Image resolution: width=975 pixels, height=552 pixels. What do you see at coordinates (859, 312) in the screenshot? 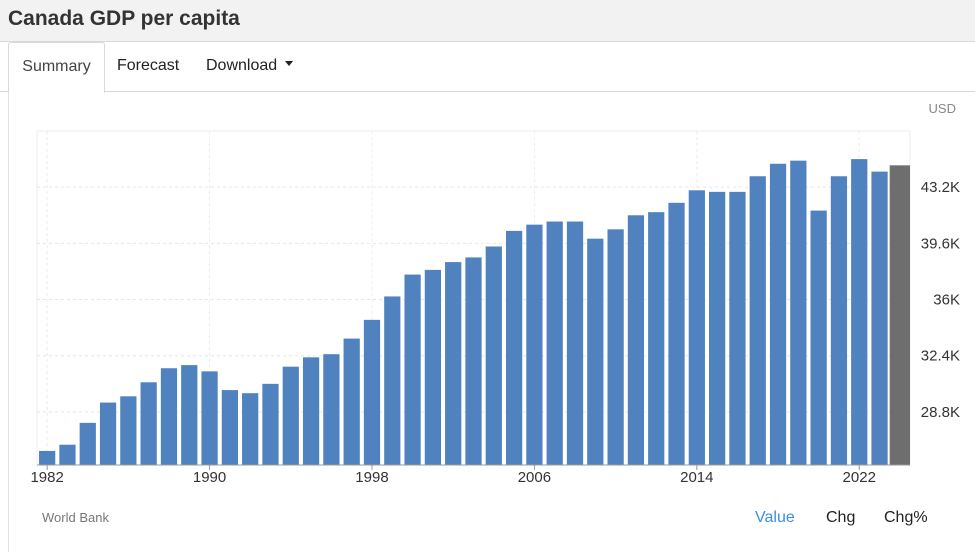
I see `bar-2022` at bounding box center [859, 312].